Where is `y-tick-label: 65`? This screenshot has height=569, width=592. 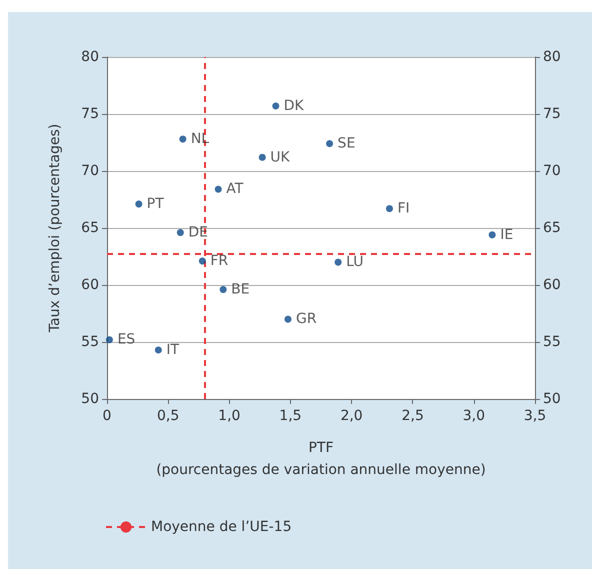 y-tick-label: 65 is located at coordinates (90, 228).